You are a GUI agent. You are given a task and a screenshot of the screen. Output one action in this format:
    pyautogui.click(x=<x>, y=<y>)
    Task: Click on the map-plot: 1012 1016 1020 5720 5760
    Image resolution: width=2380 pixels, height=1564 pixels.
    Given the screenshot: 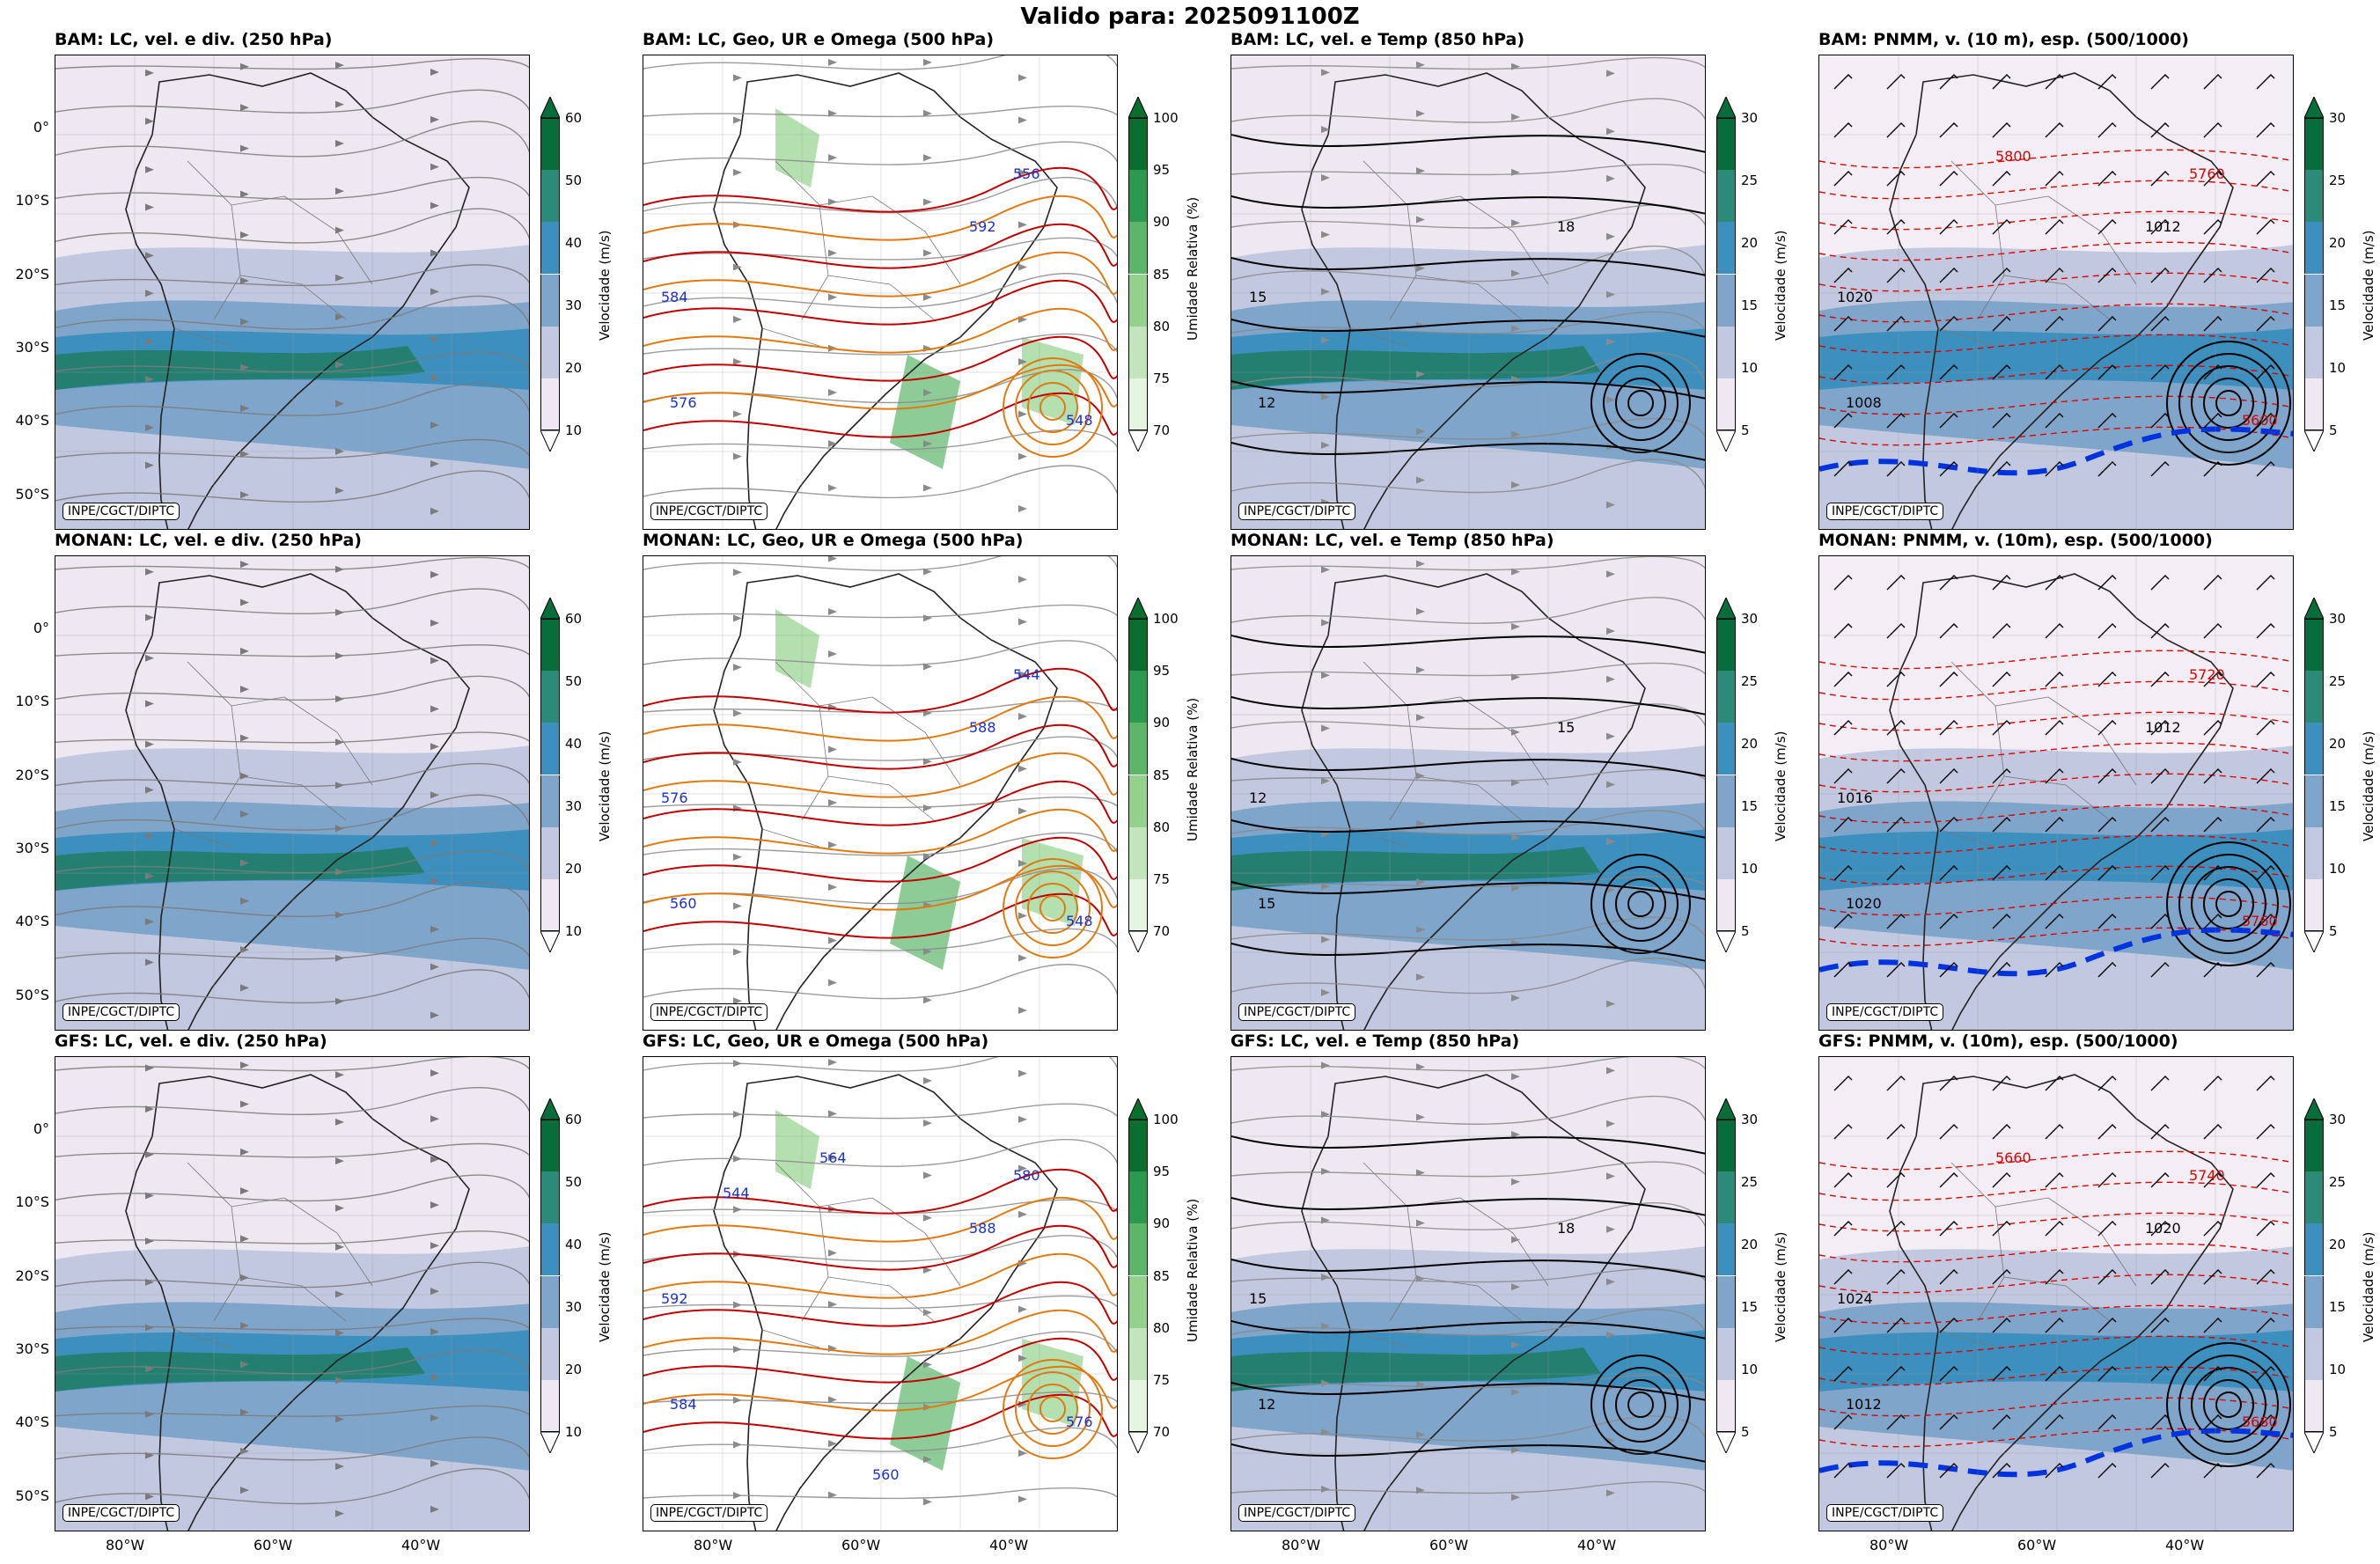 What is the action you would take?
    pyautogui.click(x=2056, y=793)
    